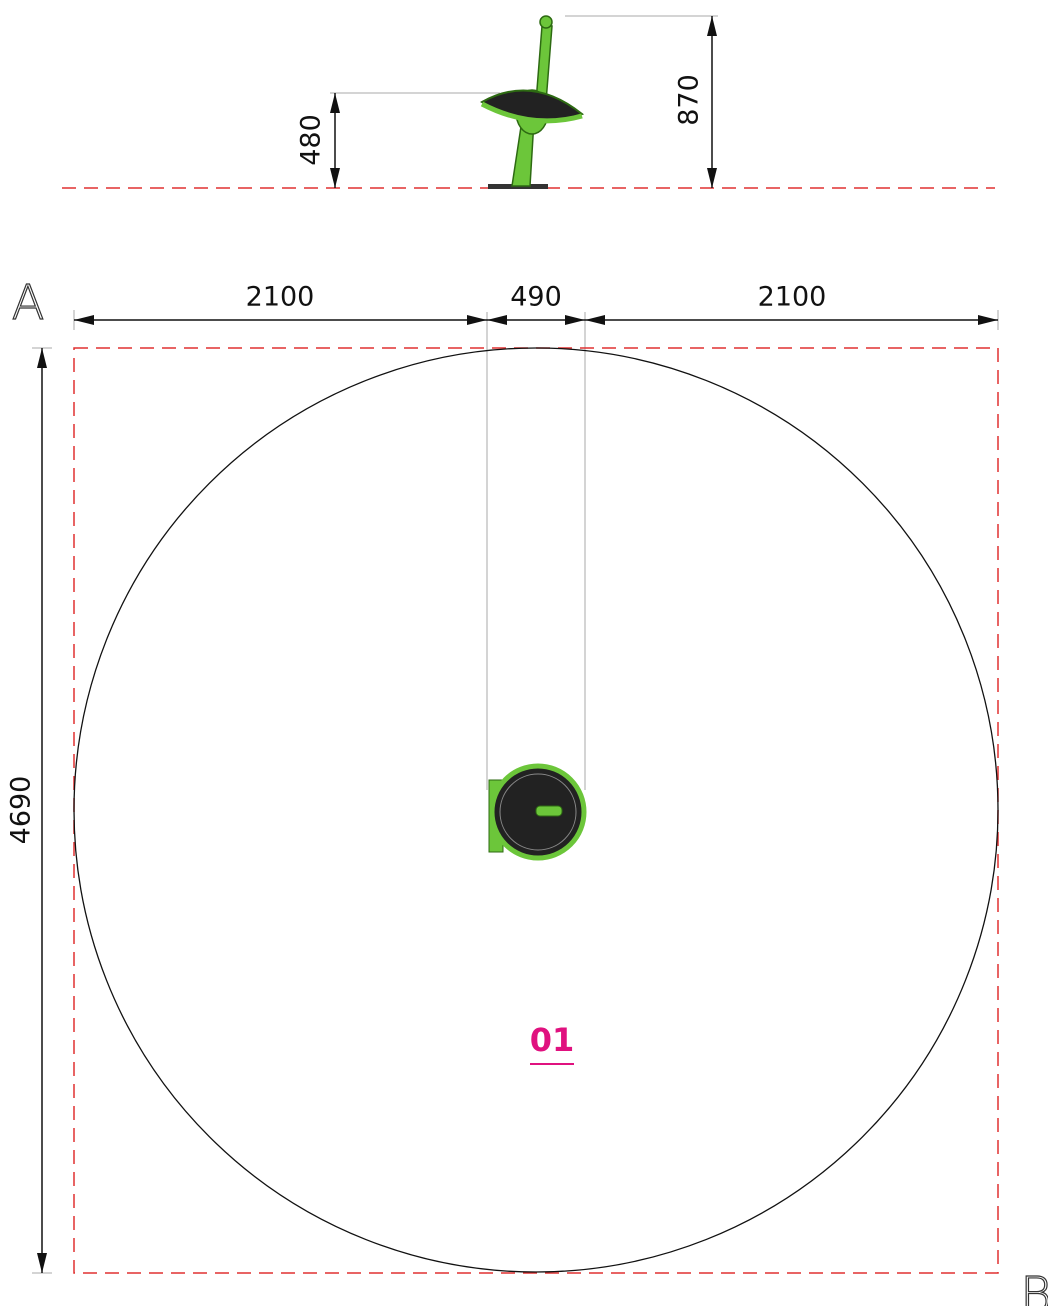 Image resolution: width=1048 pixels, height=1306 pixels. I want to click on corner-label: A, so click(28, 303).